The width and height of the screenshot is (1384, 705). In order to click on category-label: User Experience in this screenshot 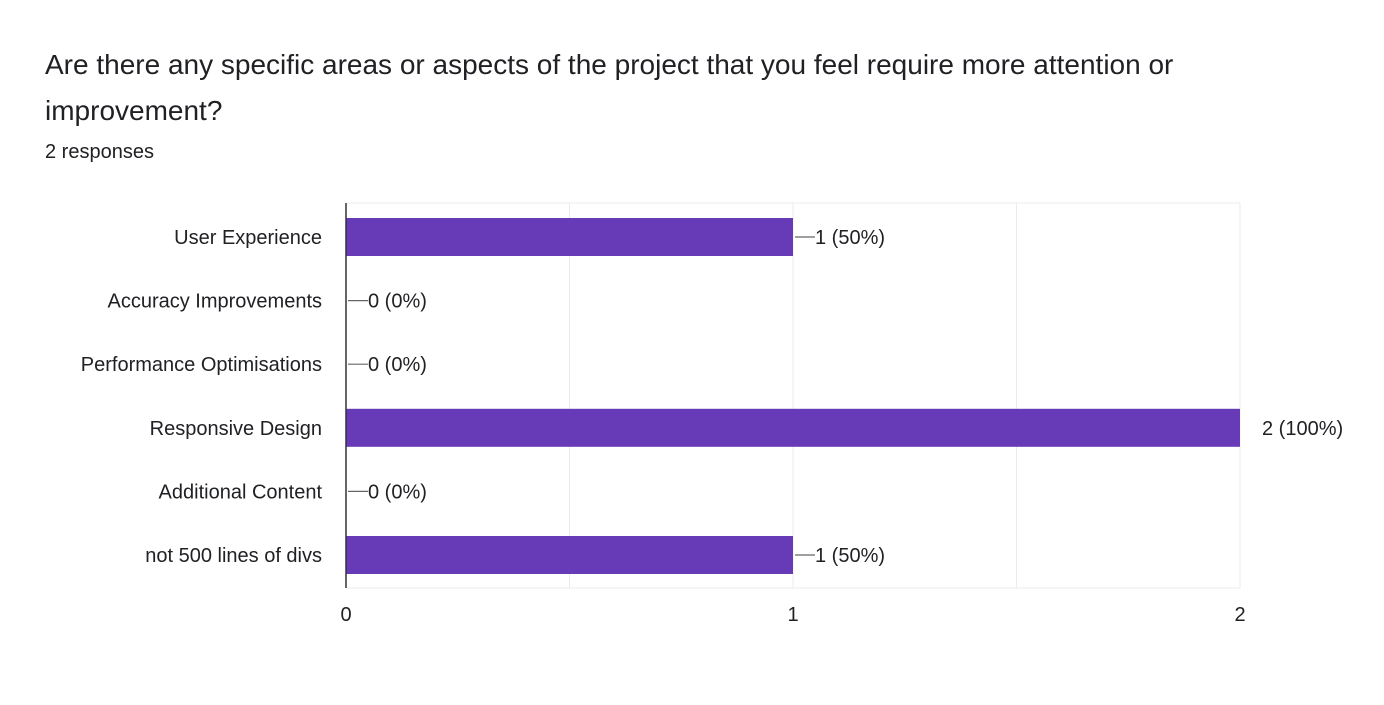, I will do `click(248, 238)`.